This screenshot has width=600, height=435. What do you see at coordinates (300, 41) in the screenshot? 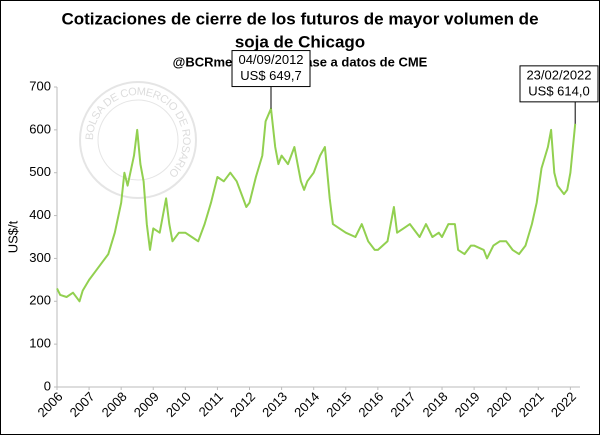
I see `chart-title: soja de Chicago` at bounding box center [300, 41].